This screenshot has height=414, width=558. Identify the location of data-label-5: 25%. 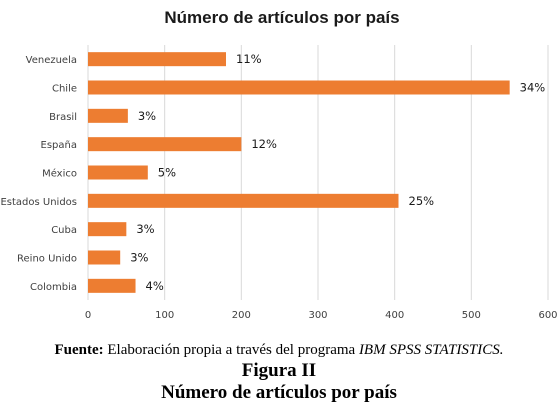
(422, 201).